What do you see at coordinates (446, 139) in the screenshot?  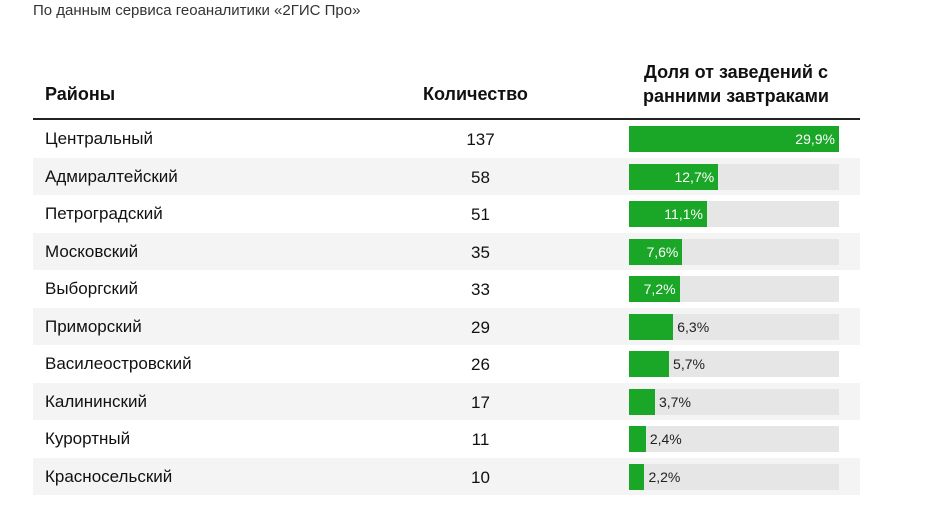 I see `table-row: Центральный 137 29,9%` at bounding box center [446, 139].